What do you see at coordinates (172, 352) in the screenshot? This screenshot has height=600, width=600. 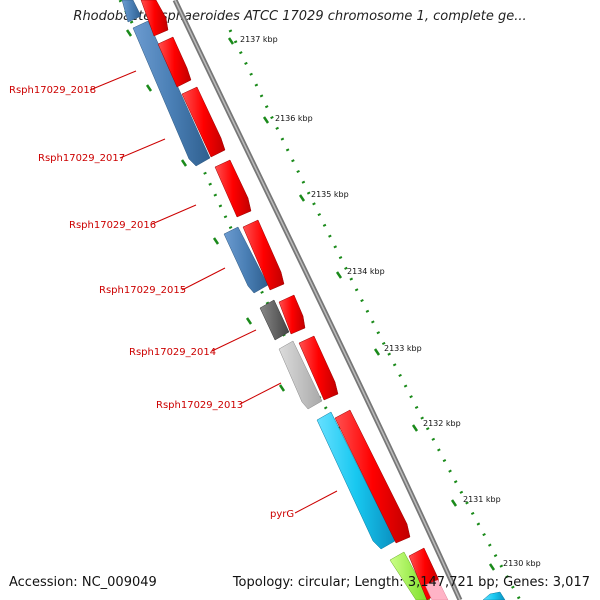 I see `gene-label-rsph17029-2014: Rsph17029_2014` at bounding box center [172, 352].